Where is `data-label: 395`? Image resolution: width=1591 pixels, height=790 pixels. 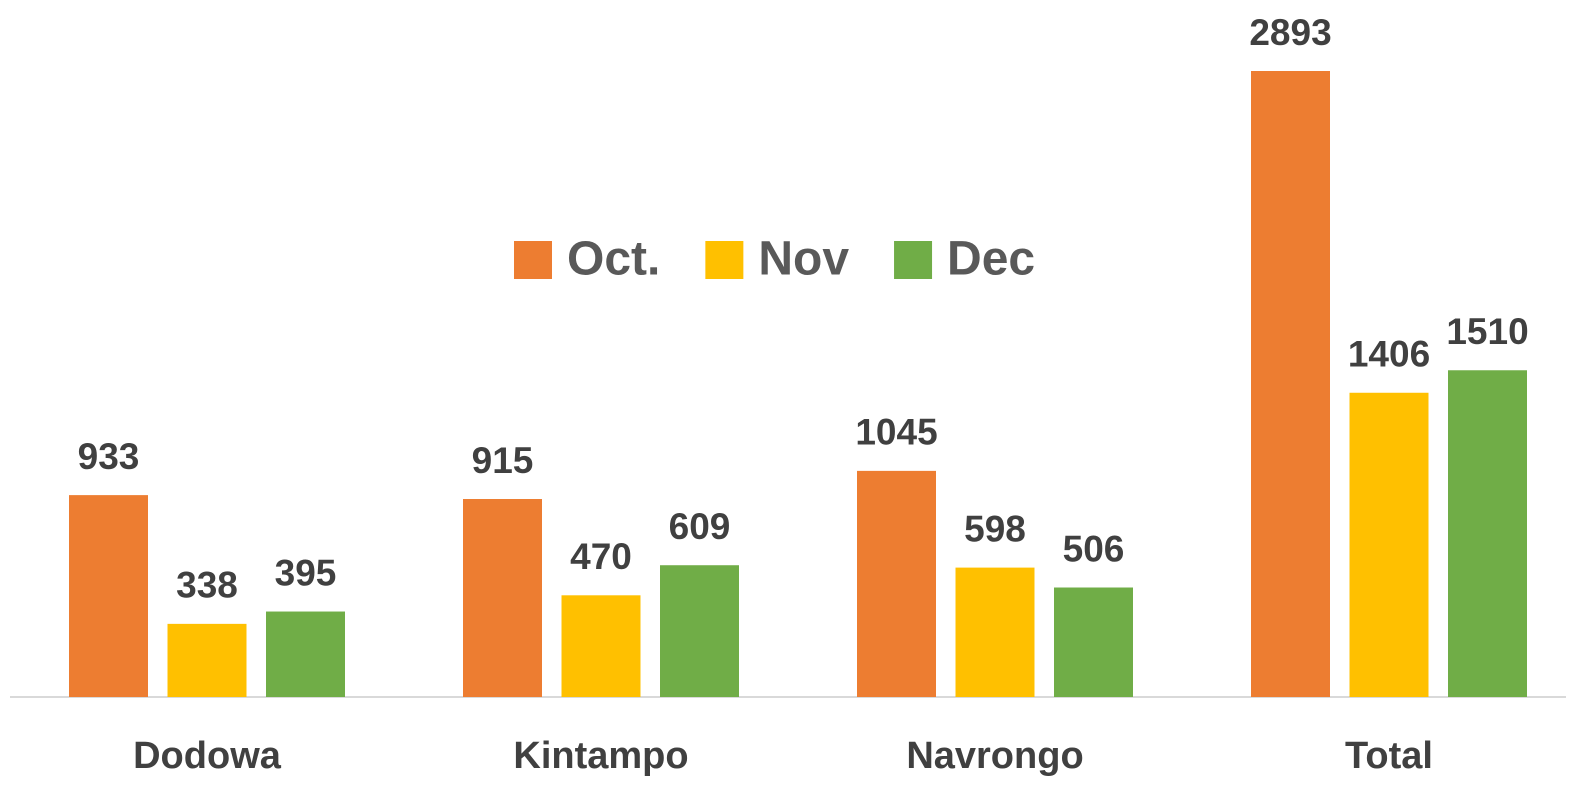 data-label: 395 is located at coordinates (306, 572).